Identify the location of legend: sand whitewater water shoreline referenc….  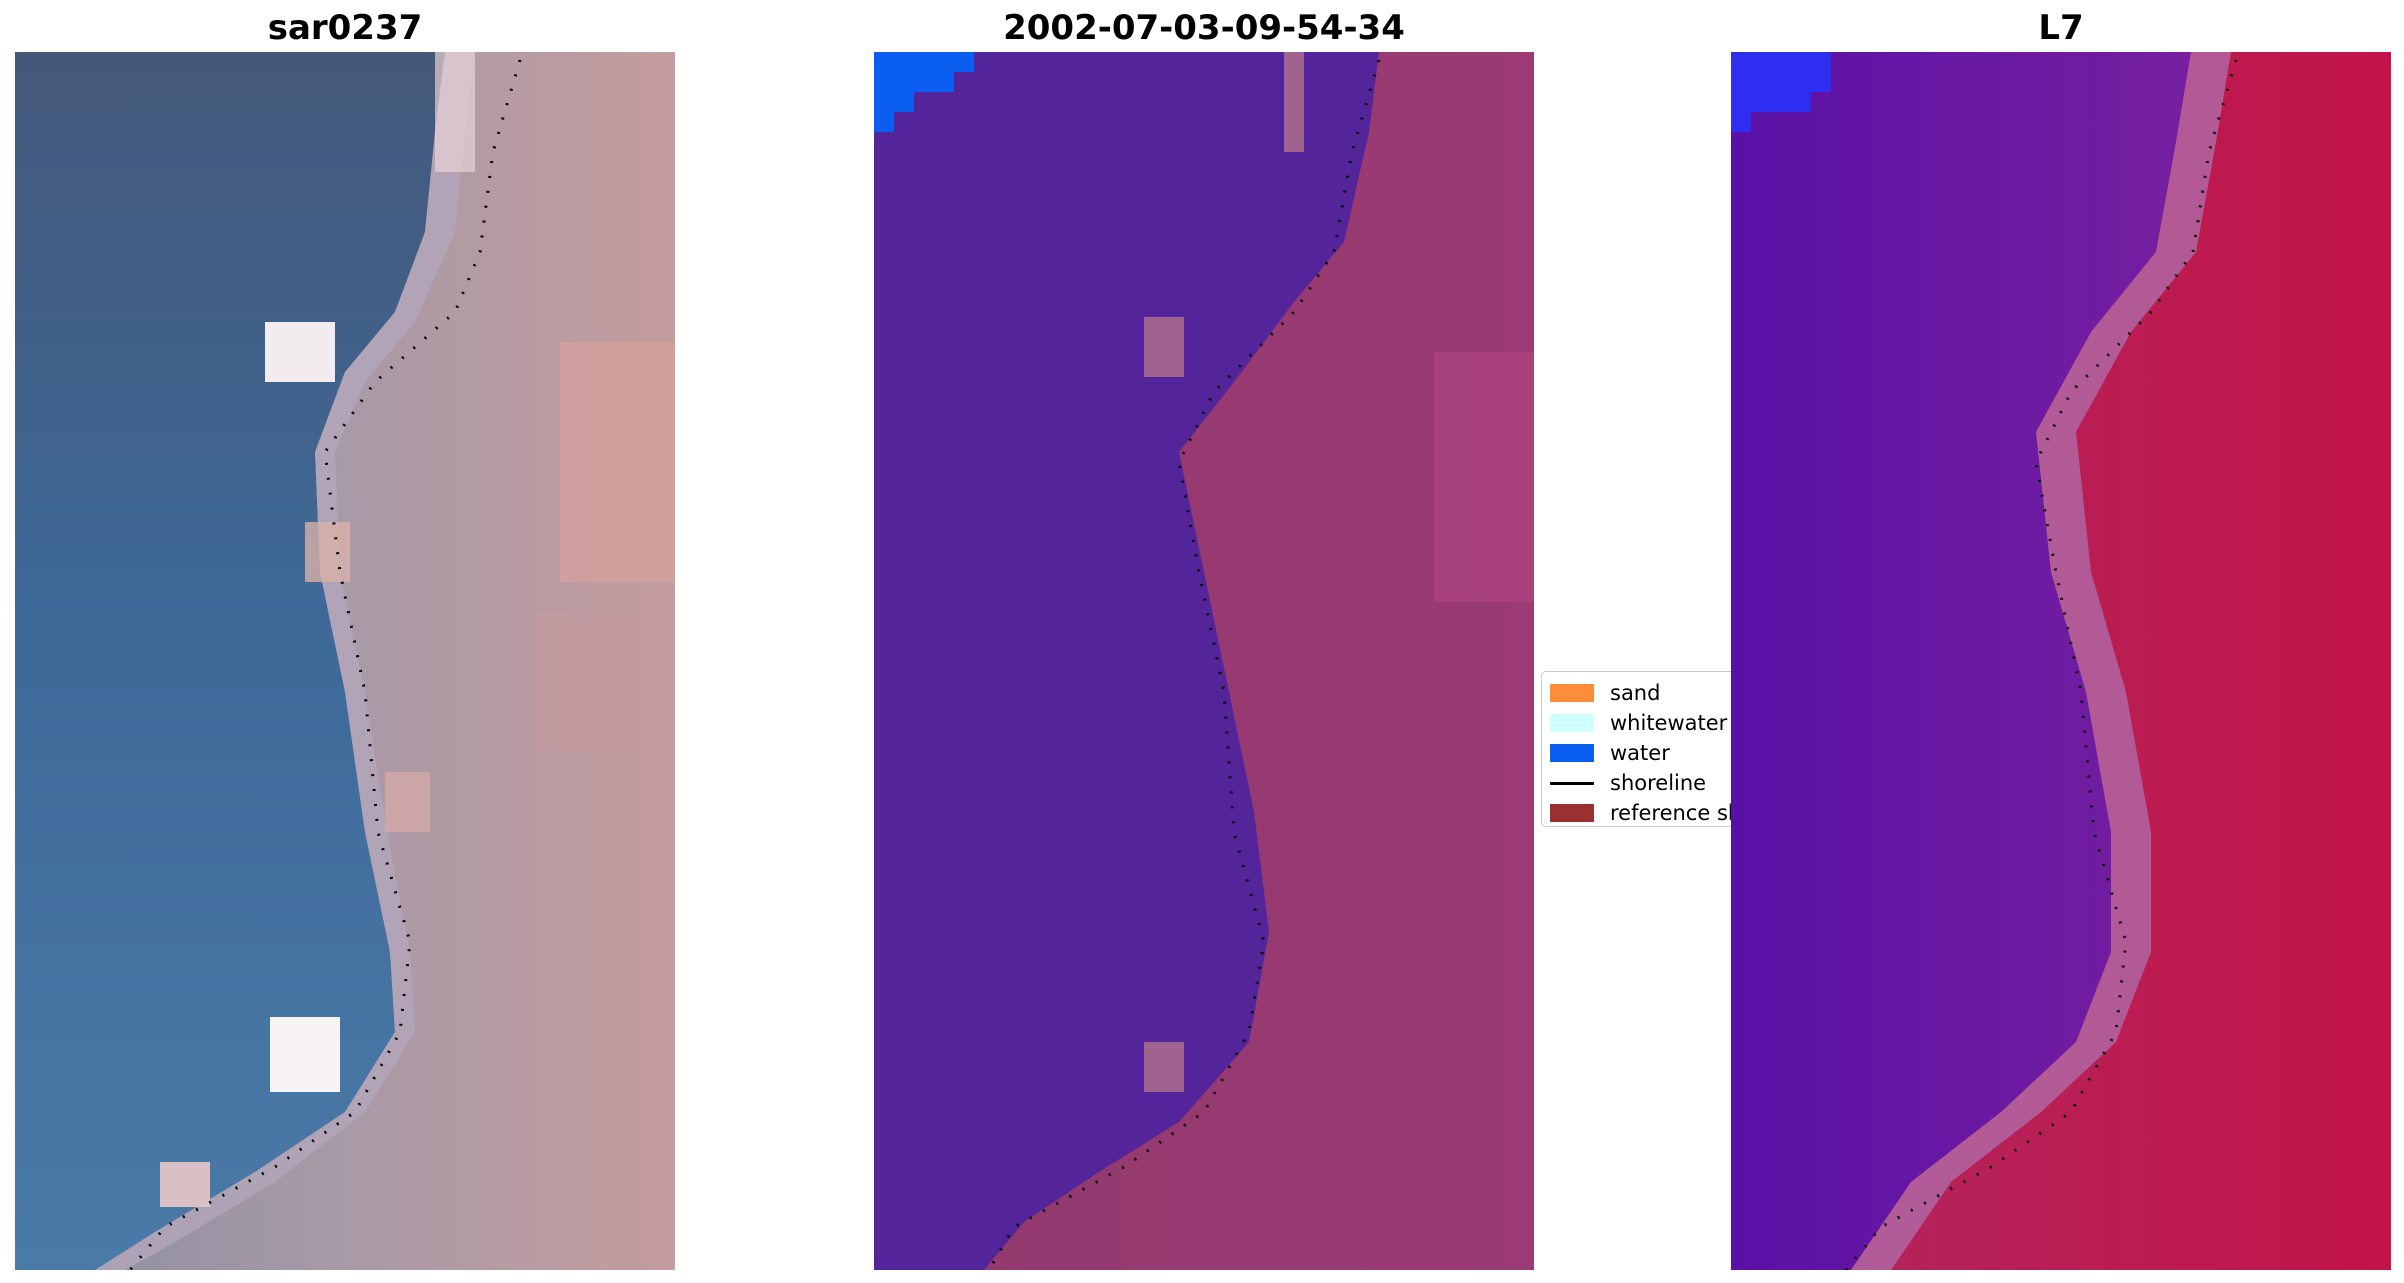
(1636, 749).